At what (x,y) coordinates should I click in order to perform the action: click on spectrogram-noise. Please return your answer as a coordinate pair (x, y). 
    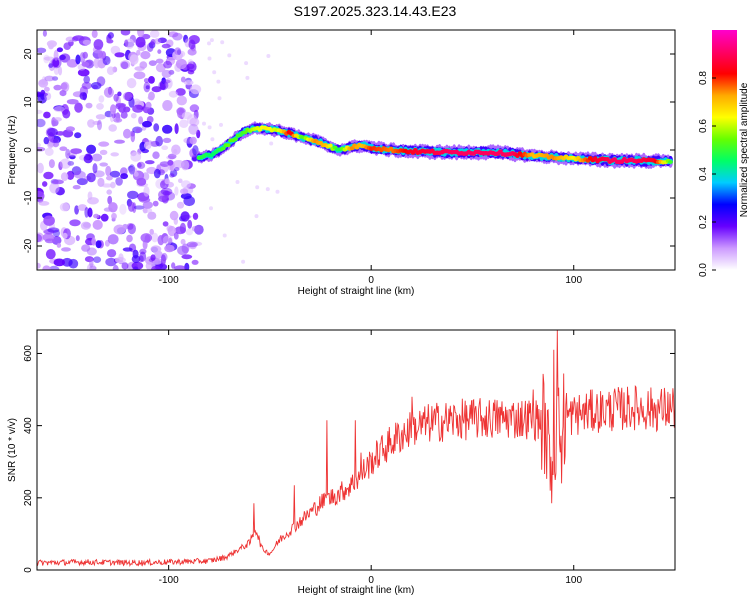
    Looking at the image, I should click on (158, 150).